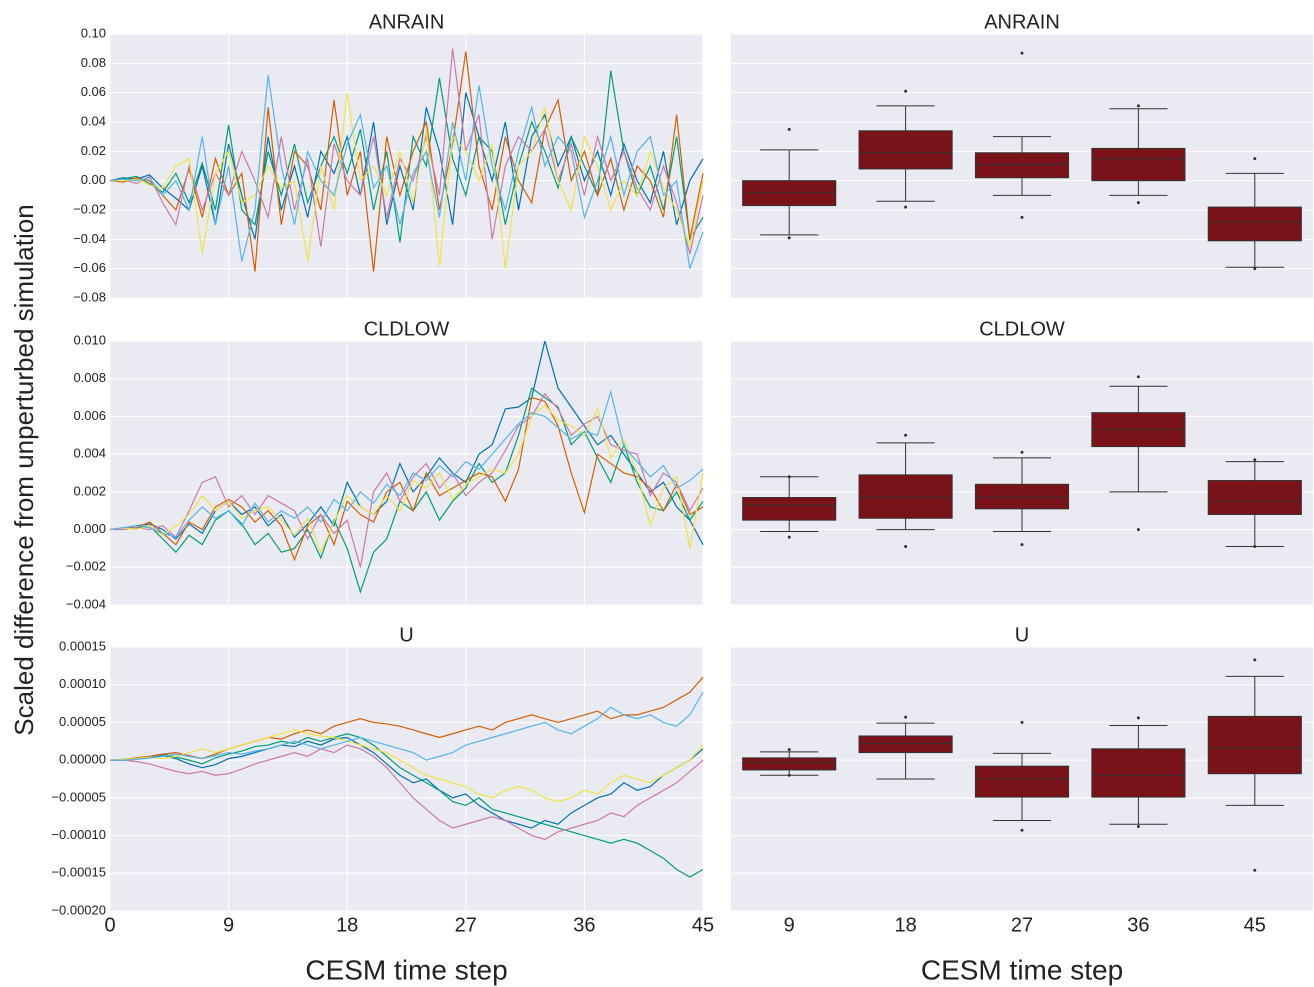  I want to click on y-tick-label: 0.06, so click(93, 91).